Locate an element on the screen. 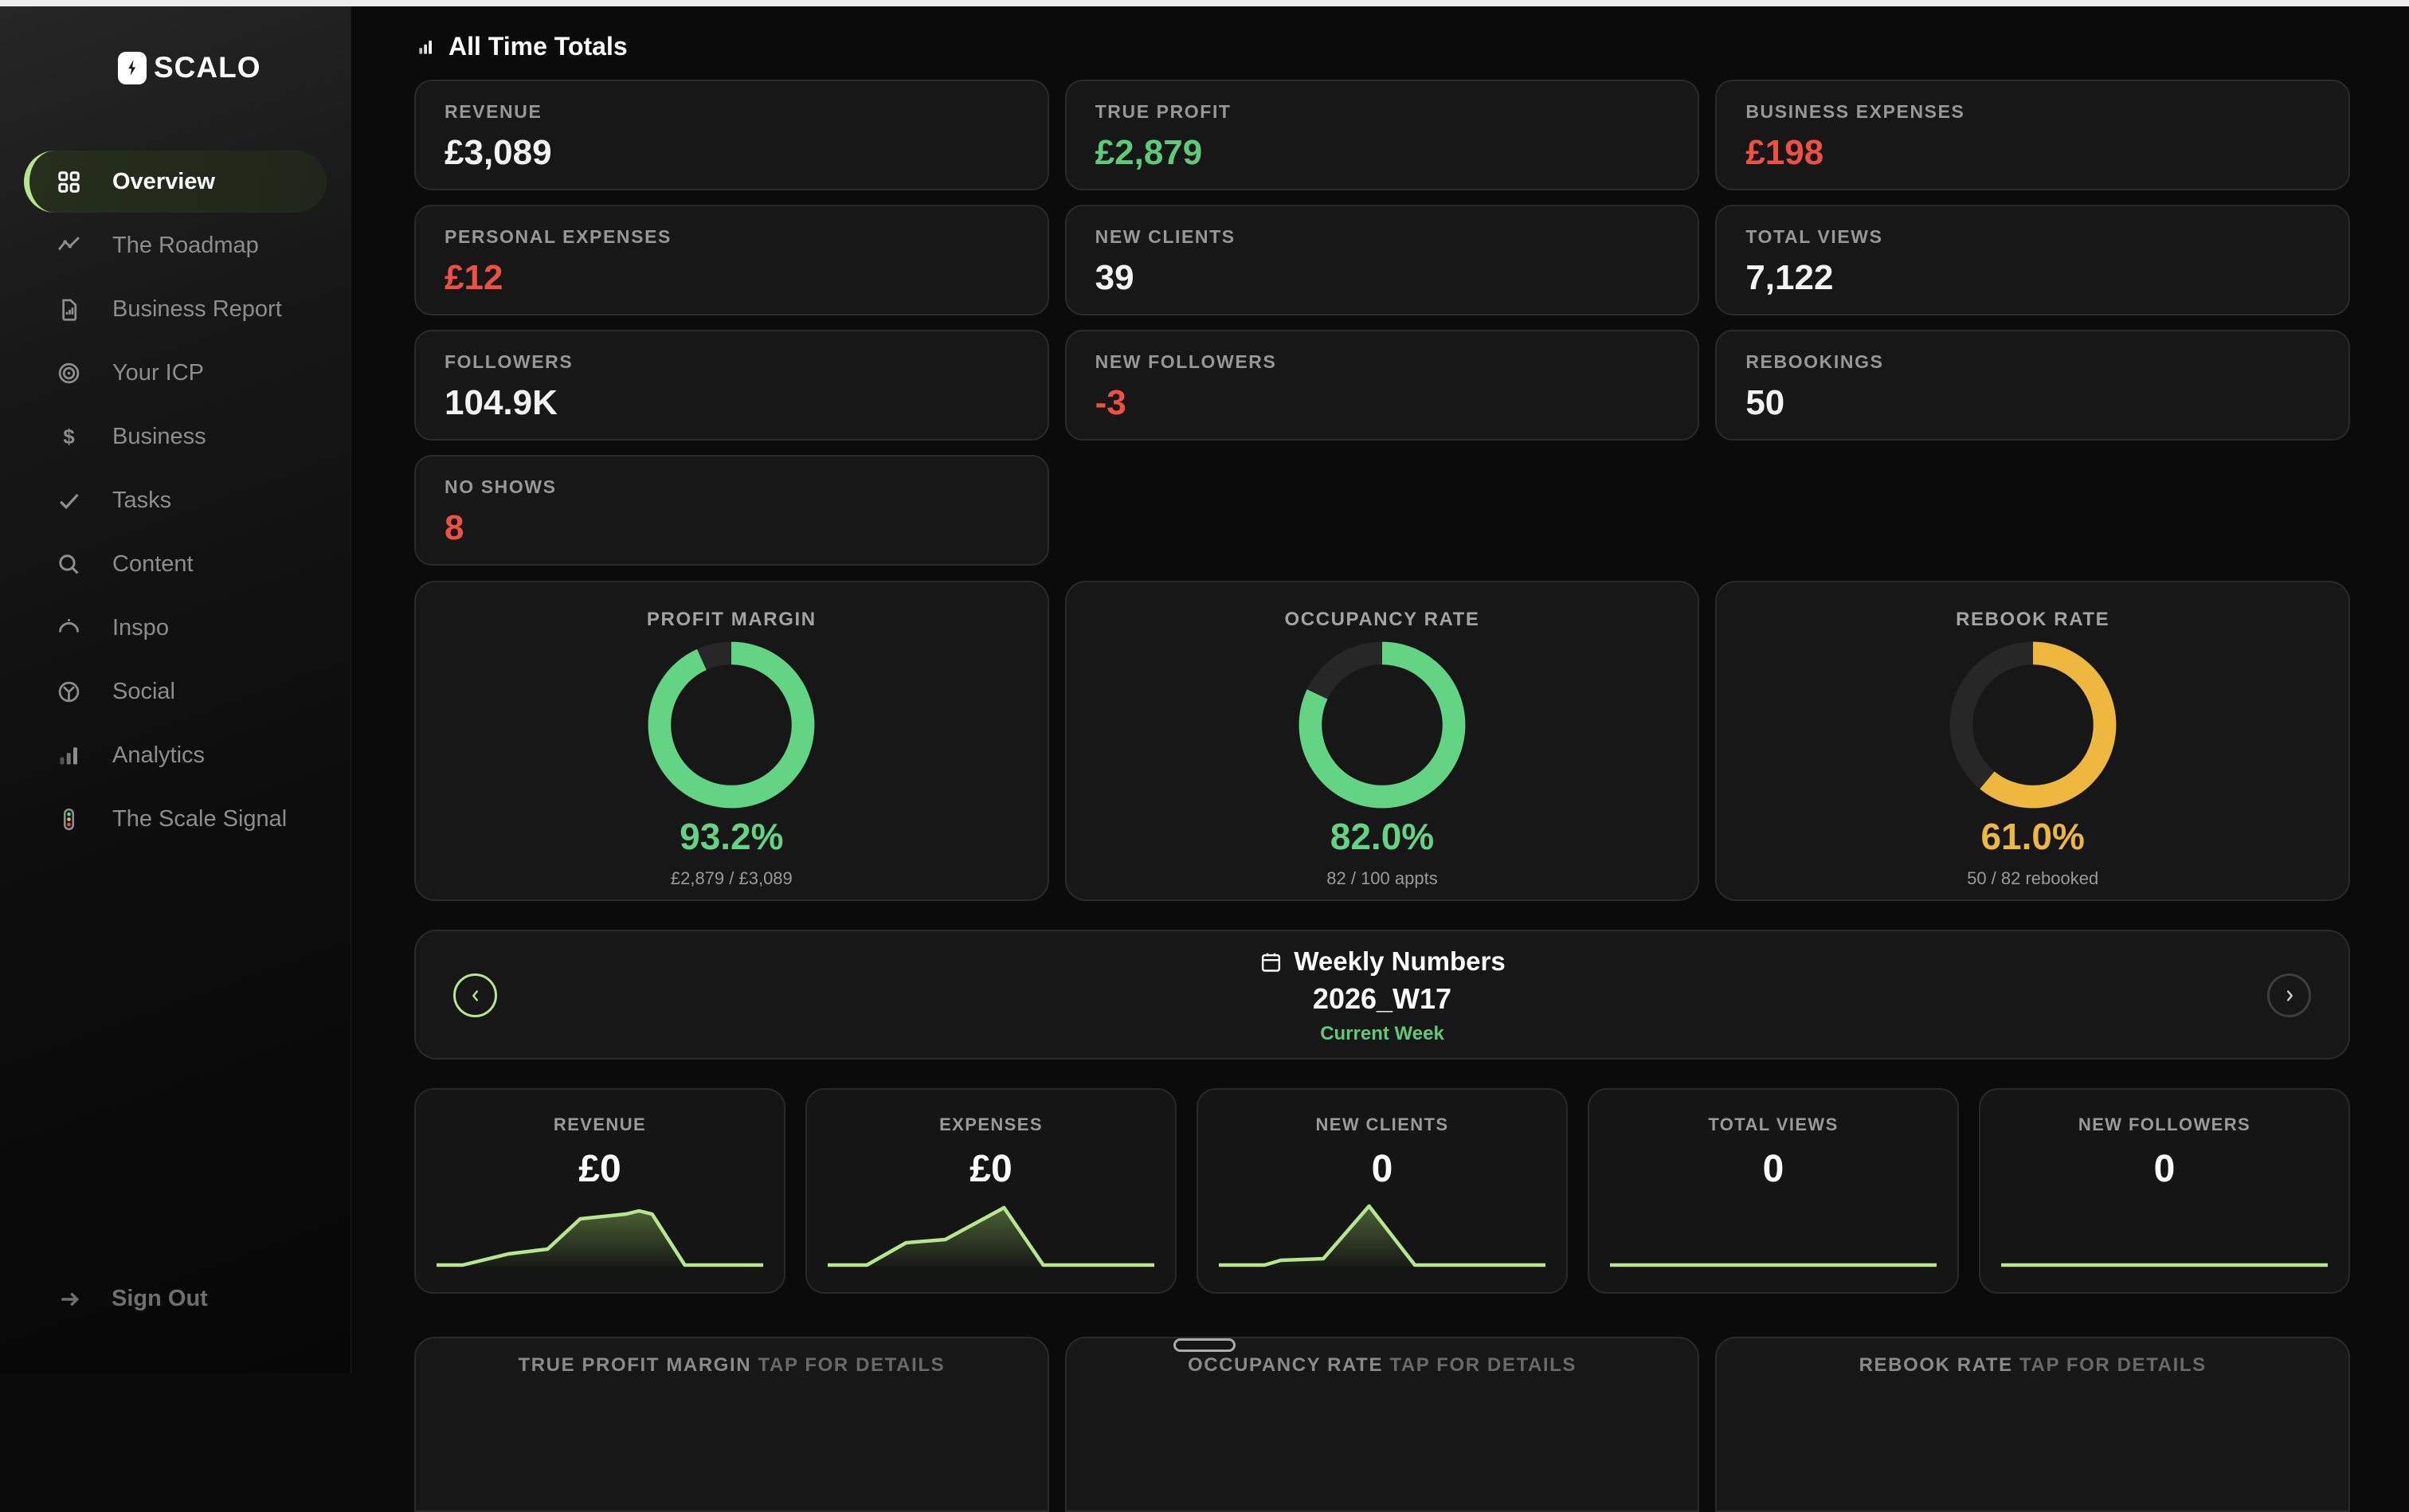 Image resolution: width=2409 pixels, height=1512 pixels. stat-value: 7,122 is located at coordinates (1789, 277).